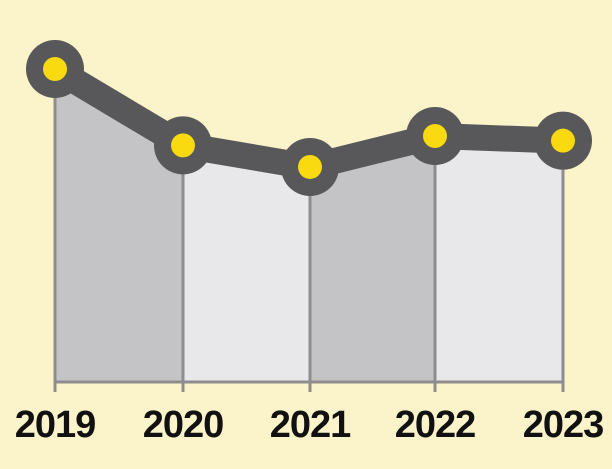 The height and width of the screenshot is (469, 612). I want to click on marker-dot-2021, so click(310, 166).